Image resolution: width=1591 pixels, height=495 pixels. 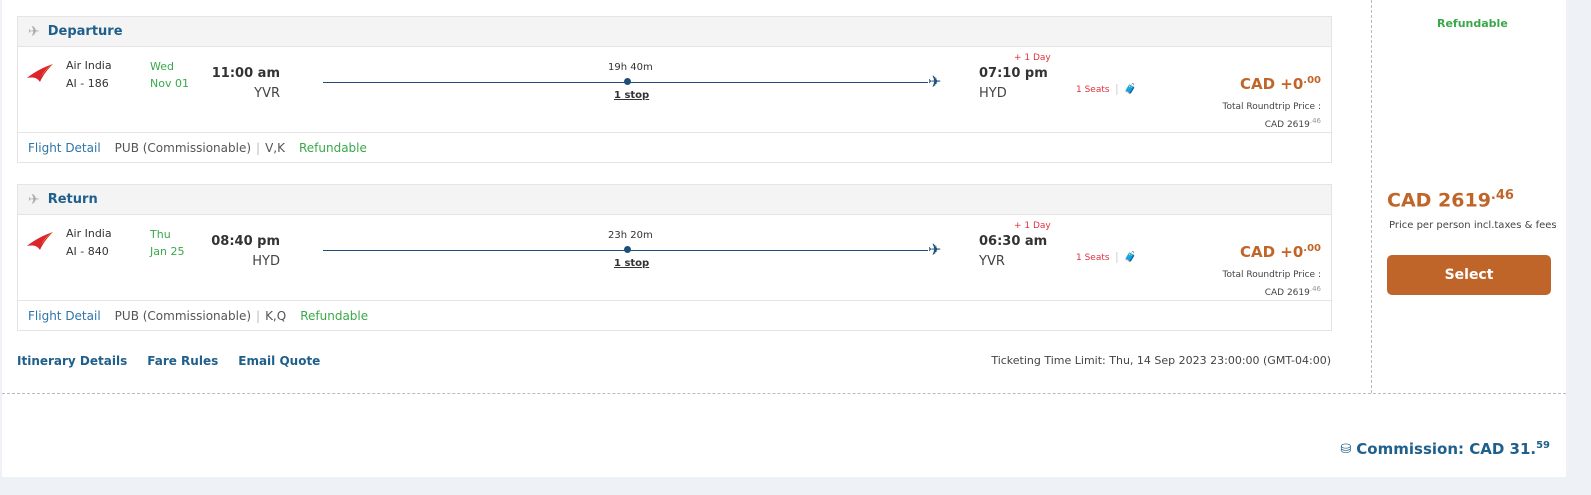 I want to click on segment-title: Return, so click(x=72, y=199).